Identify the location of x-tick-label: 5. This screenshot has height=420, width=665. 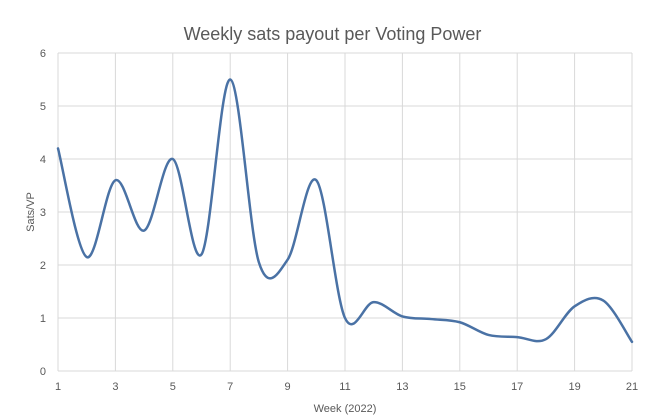
(173, 387).